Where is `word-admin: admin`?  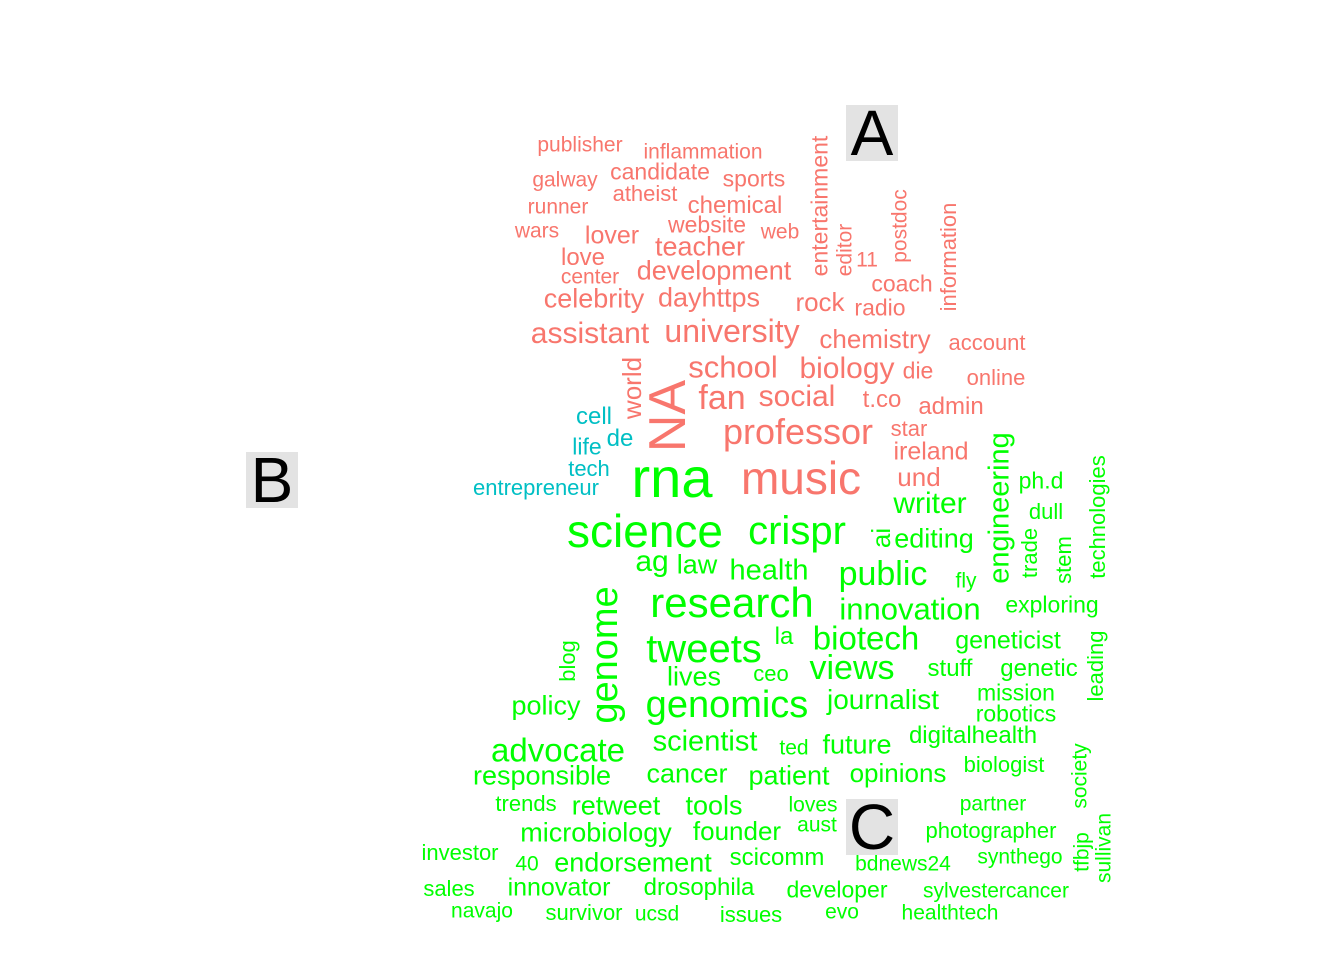 word-admin: admin is located at coordinates (951, 406).